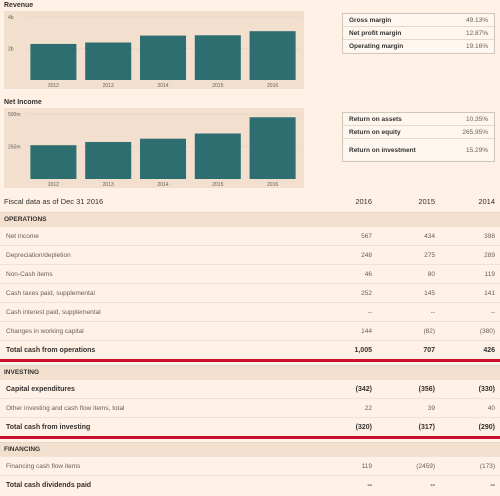 The height and width of the screenshot is (496, 500). Describe the element at coordinates (250, 449) in the screenshot. I see `section-heading-financing: FINANCING` at that location.